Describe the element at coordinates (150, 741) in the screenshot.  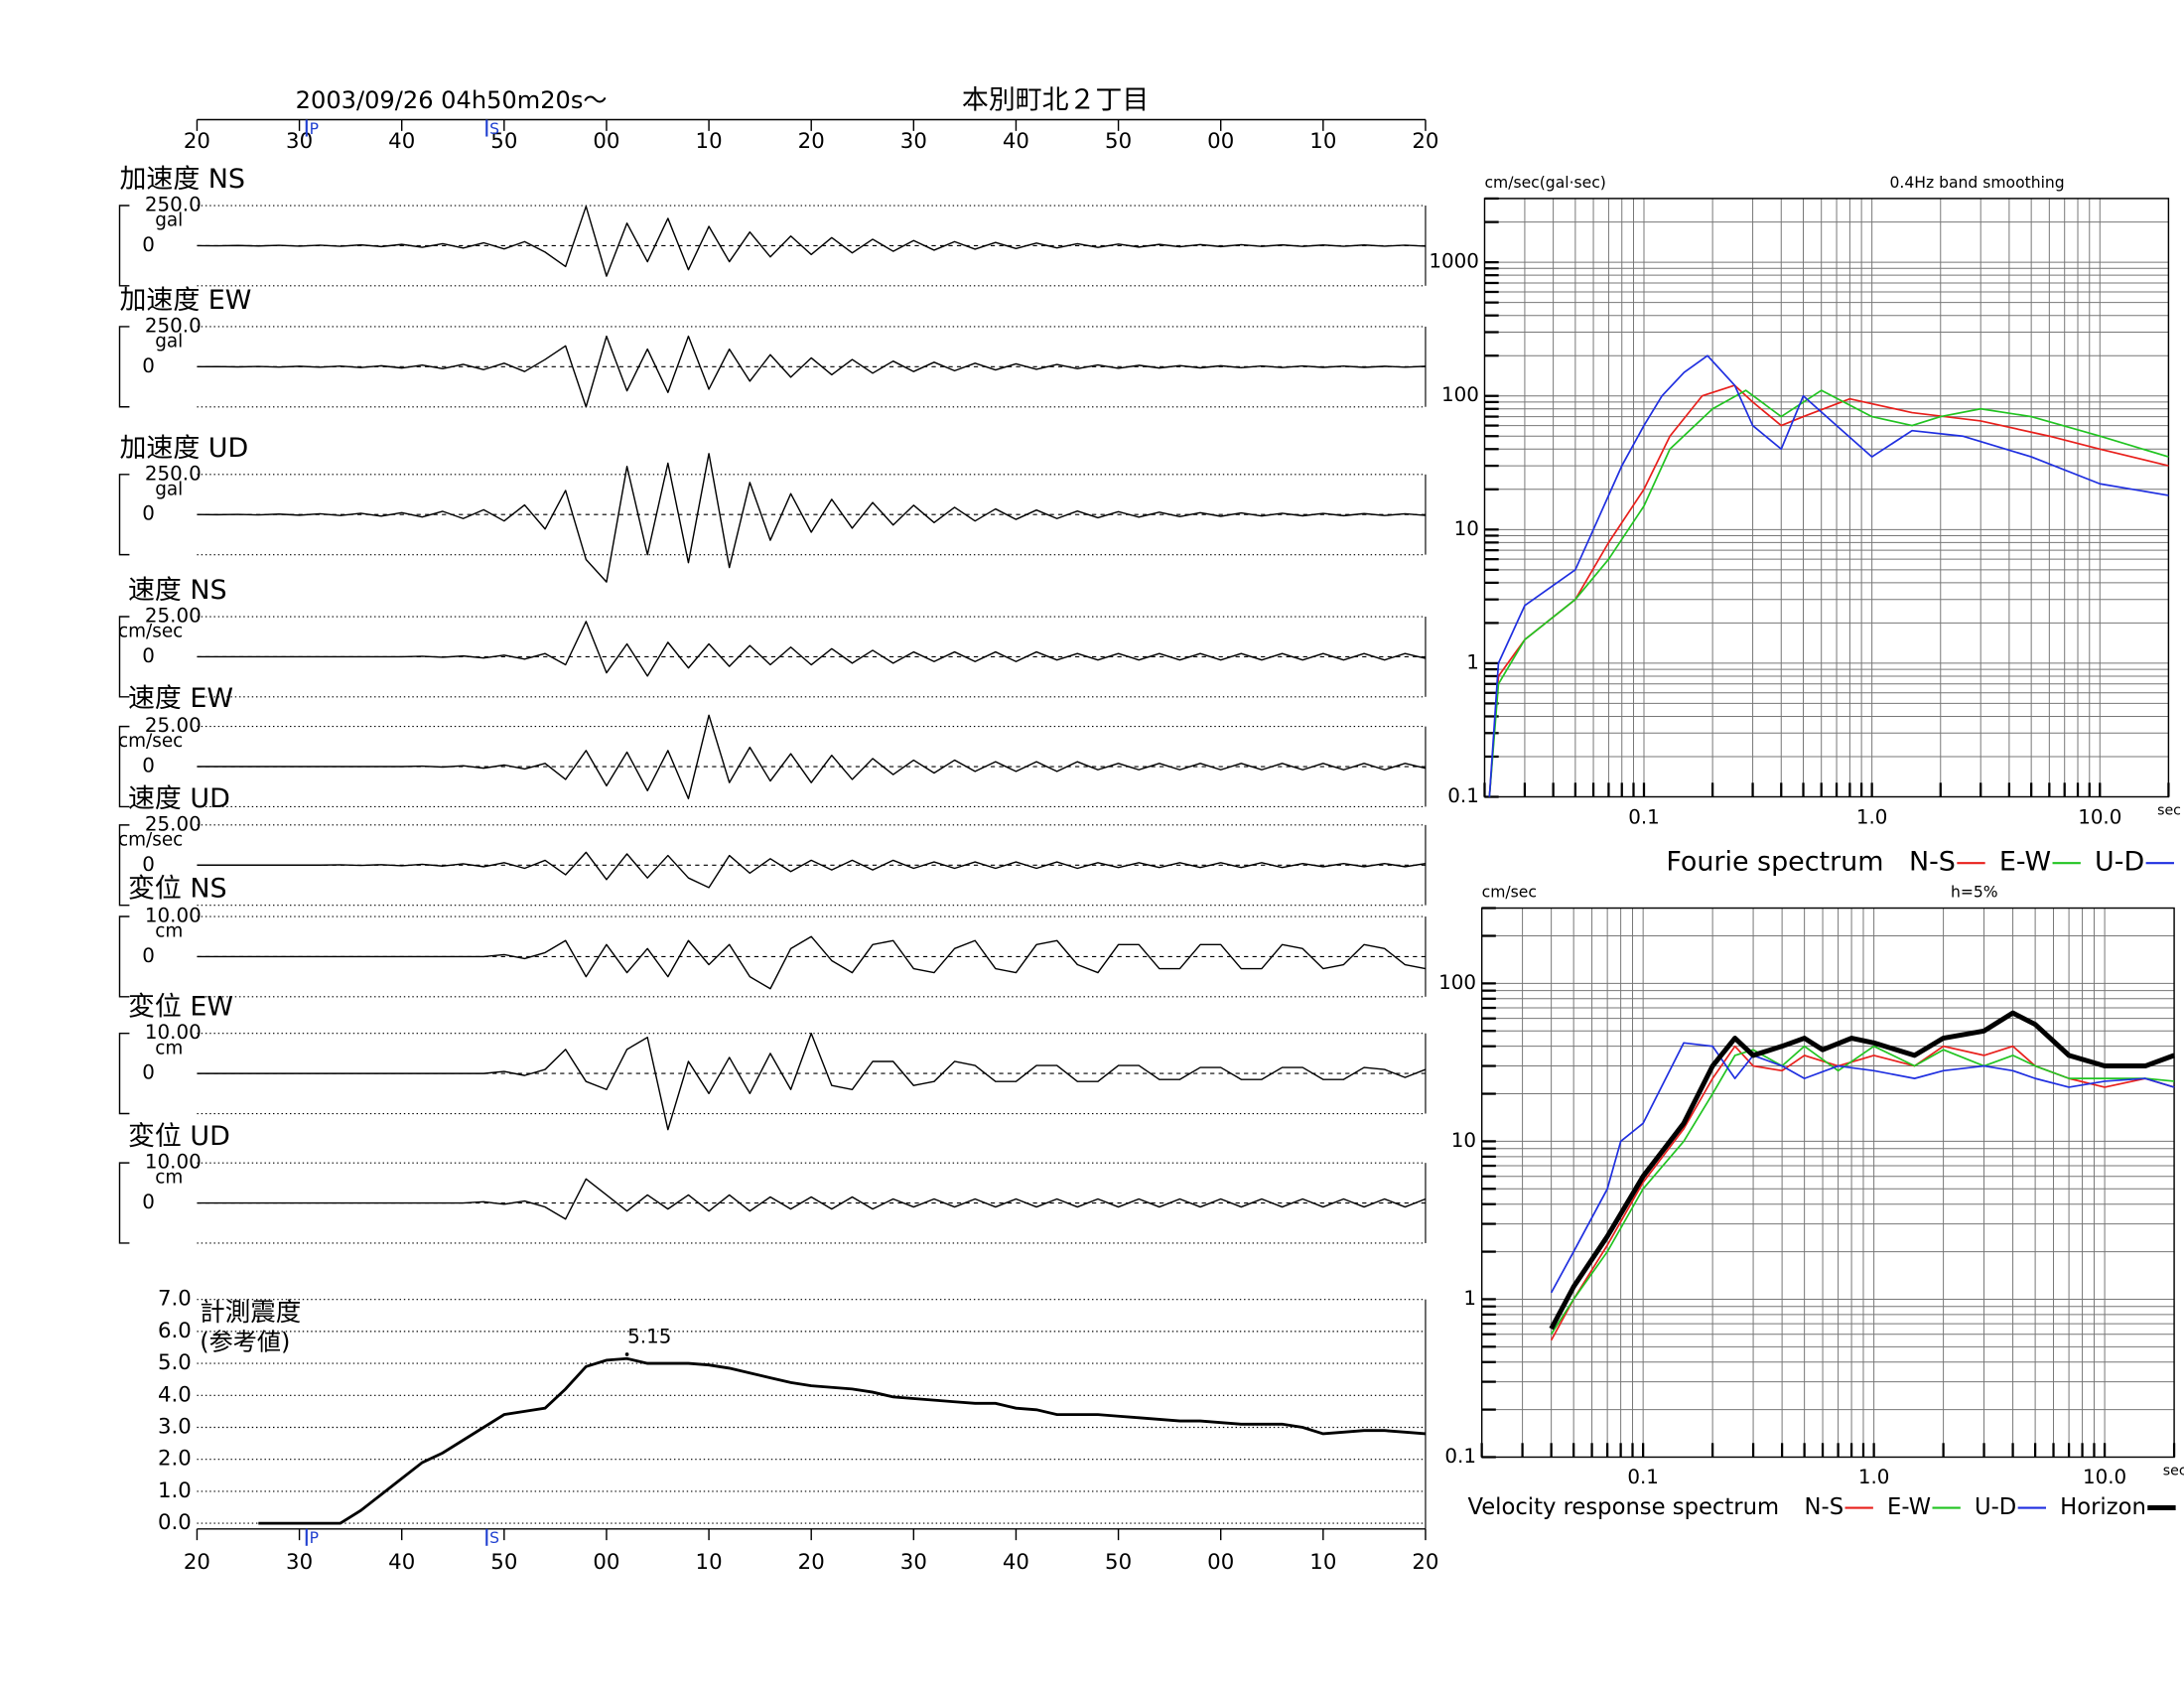
I see `unit-label: cm/sec` at that location.